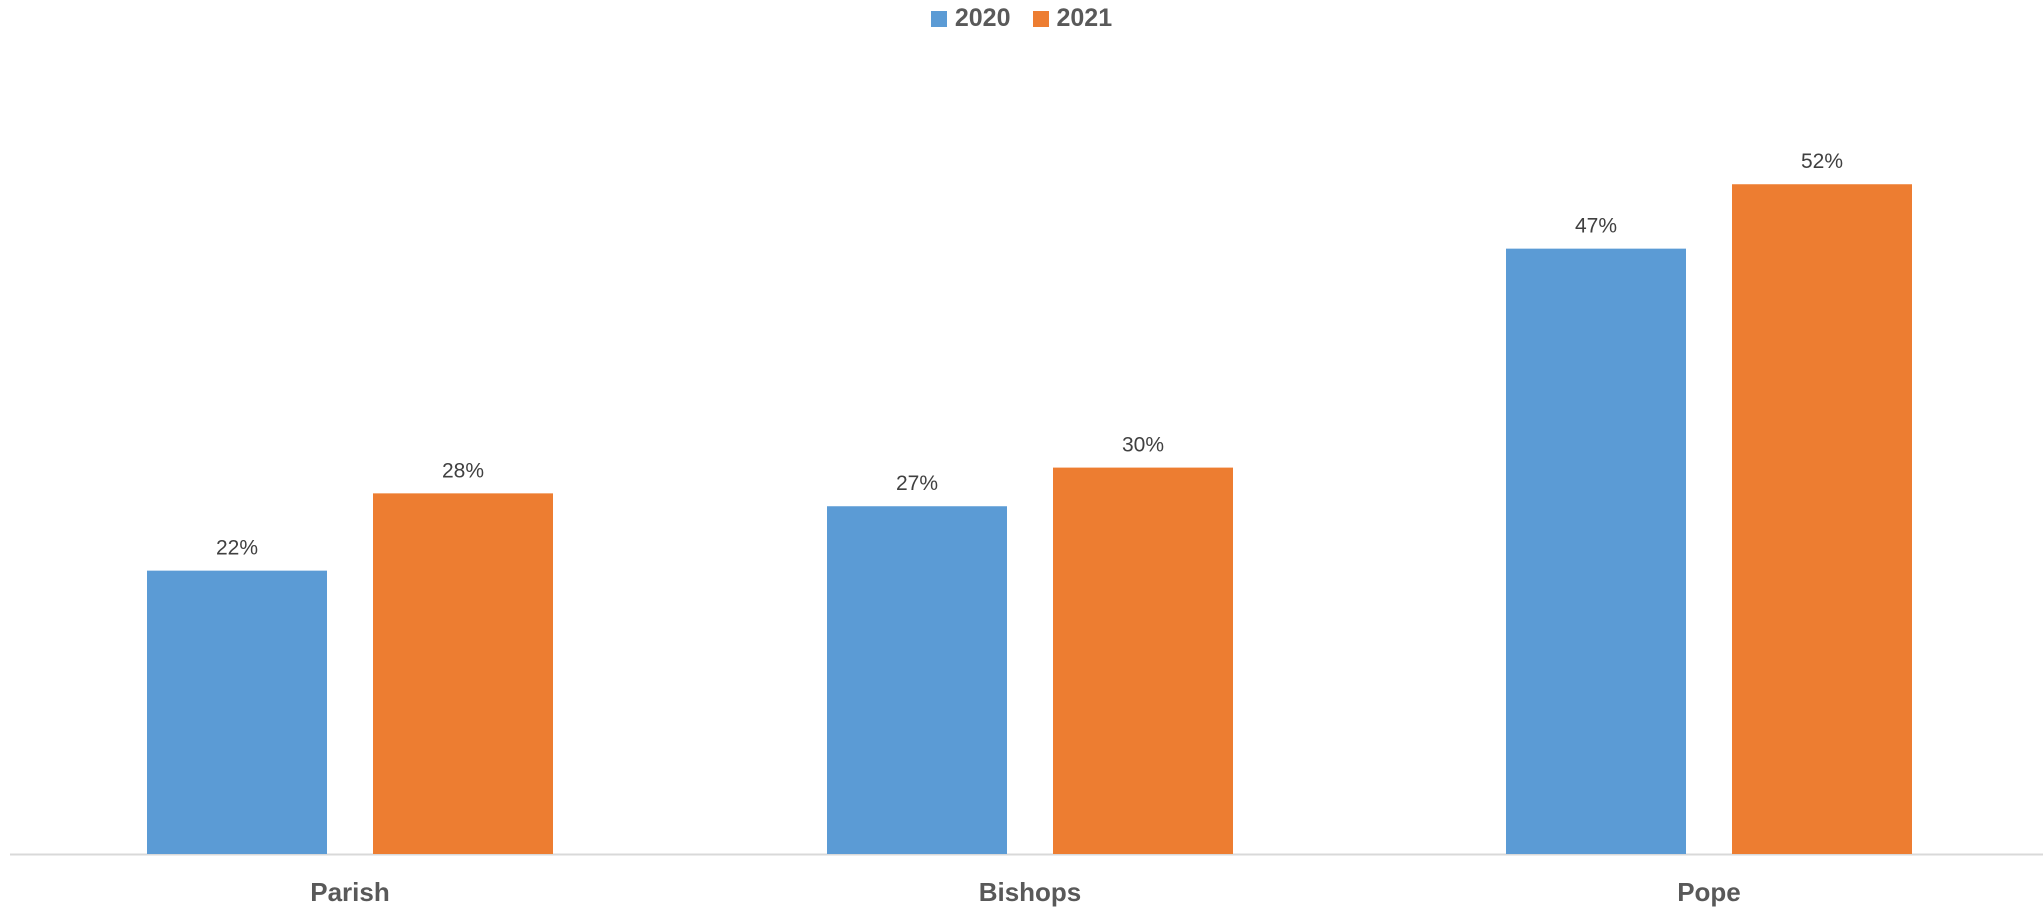 The width and height of the screenshot is (2043, 908). I want to click on legend-label-2020: 2020, so click(982, 18).